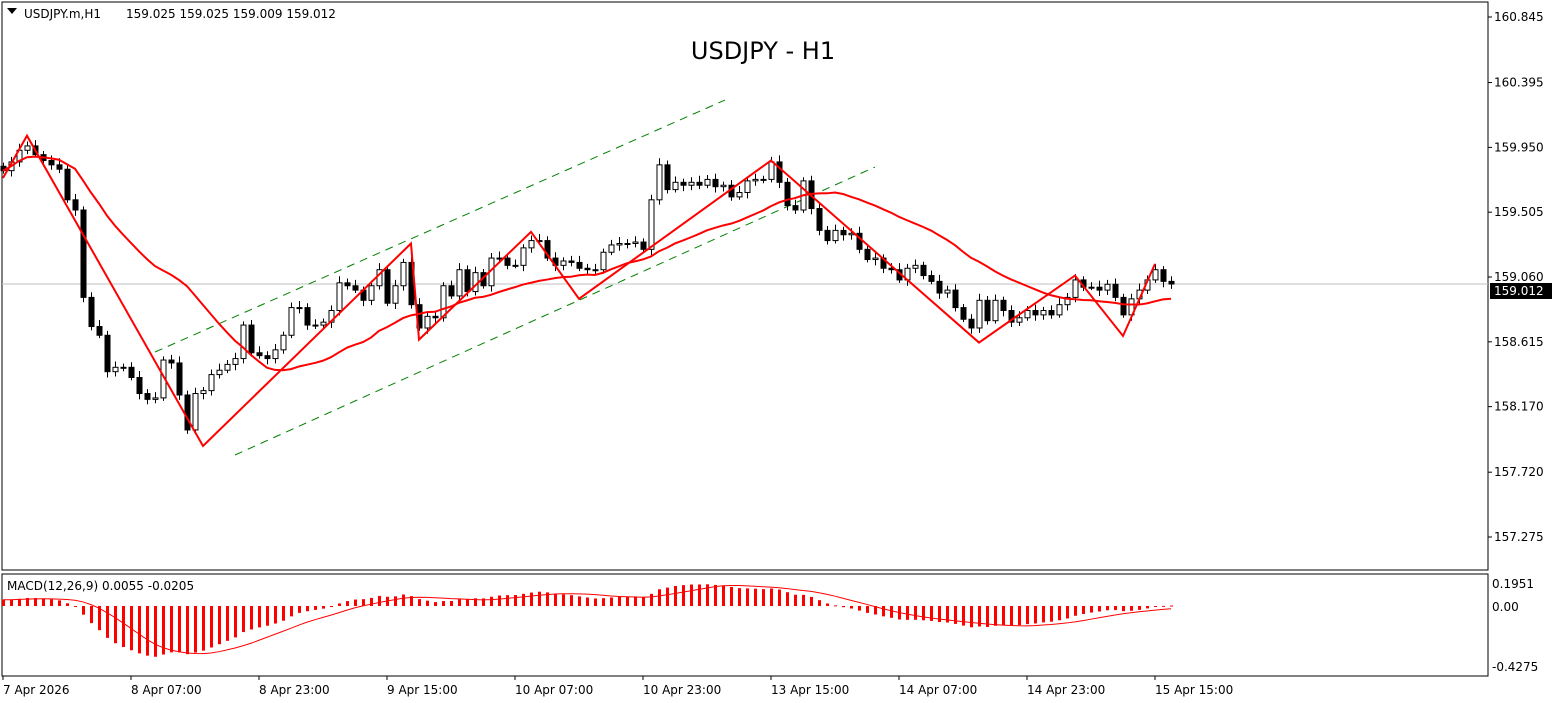  What do you see at coordinates (440, 226) in the screenshot?
I see `channel-line` at bounding box center [440, 226].